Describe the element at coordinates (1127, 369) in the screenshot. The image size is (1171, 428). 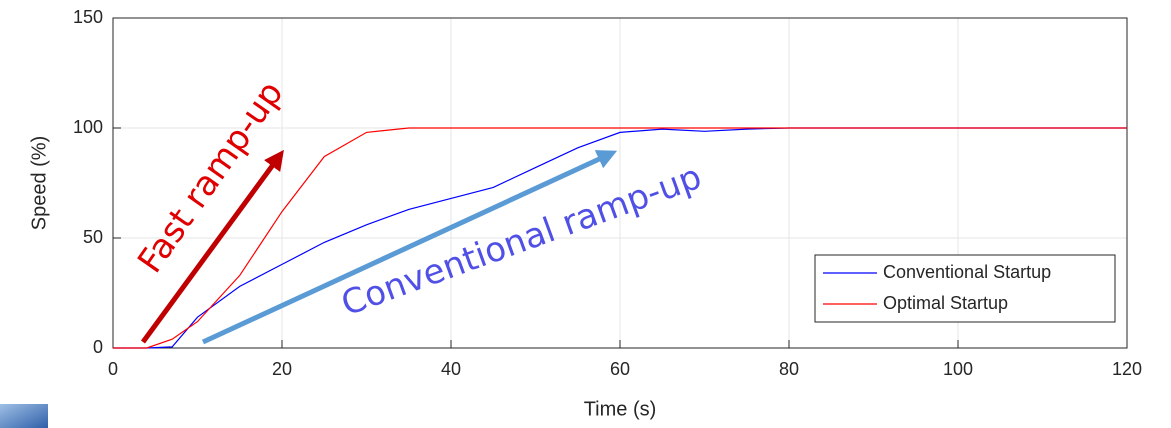
I see `x-tick-label: 120` at that location.